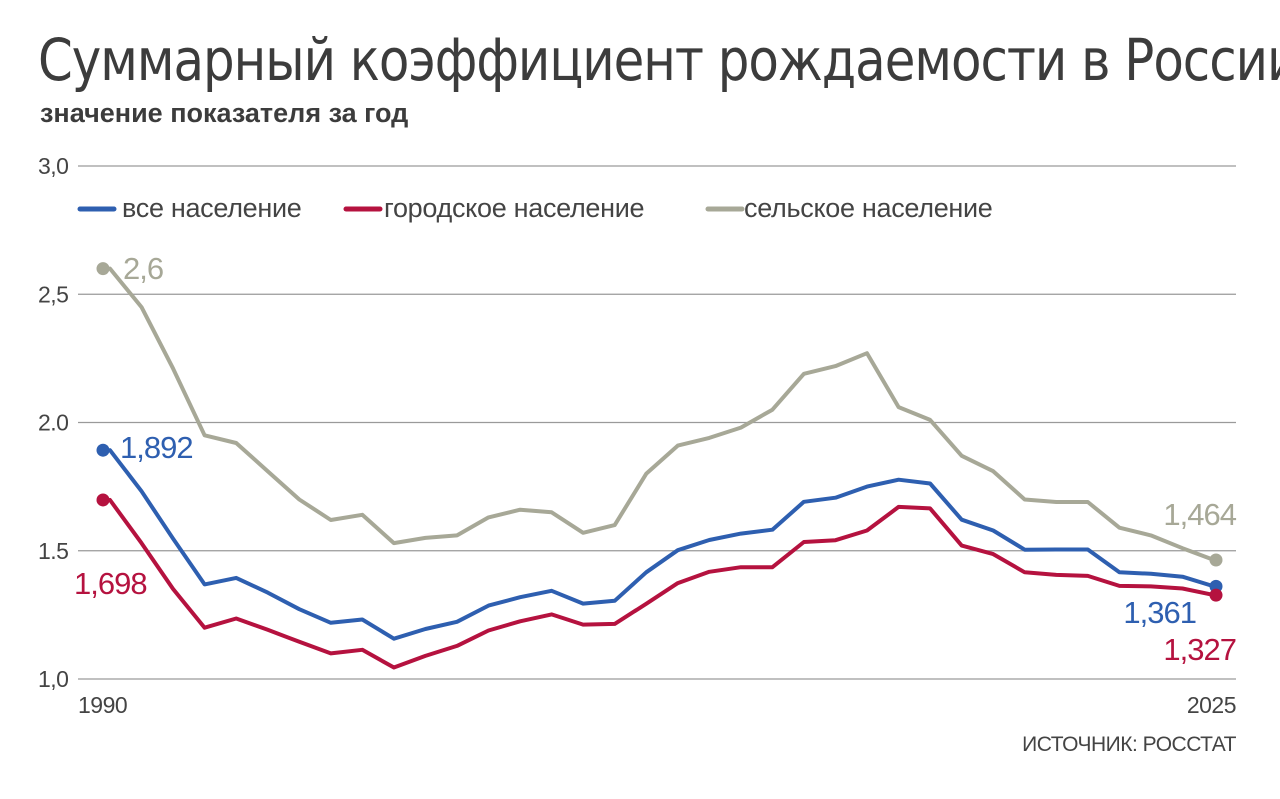  Describe the element at coordinates (53, 679) in the screenshot. I see `y-tick-label: 1,0` at that location.